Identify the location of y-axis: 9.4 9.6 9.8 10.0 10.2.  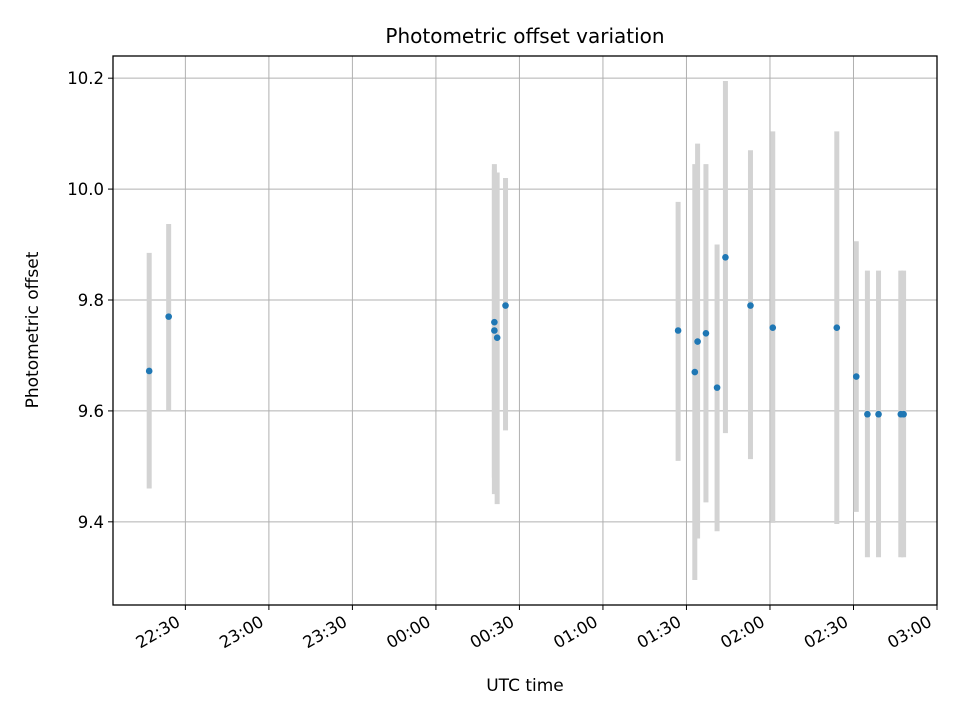
(90, 300).